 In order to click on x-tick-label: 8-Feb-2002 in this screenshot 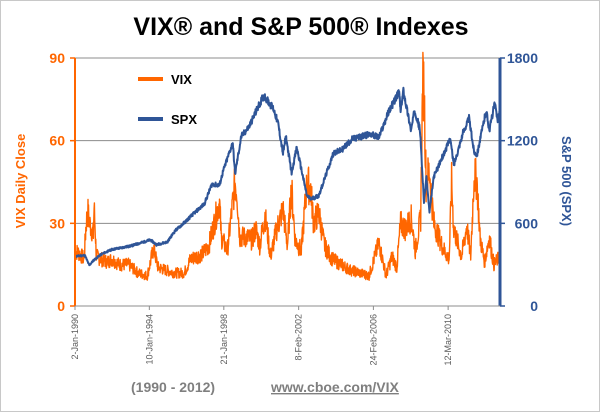, I will do `click(299, 337)`.